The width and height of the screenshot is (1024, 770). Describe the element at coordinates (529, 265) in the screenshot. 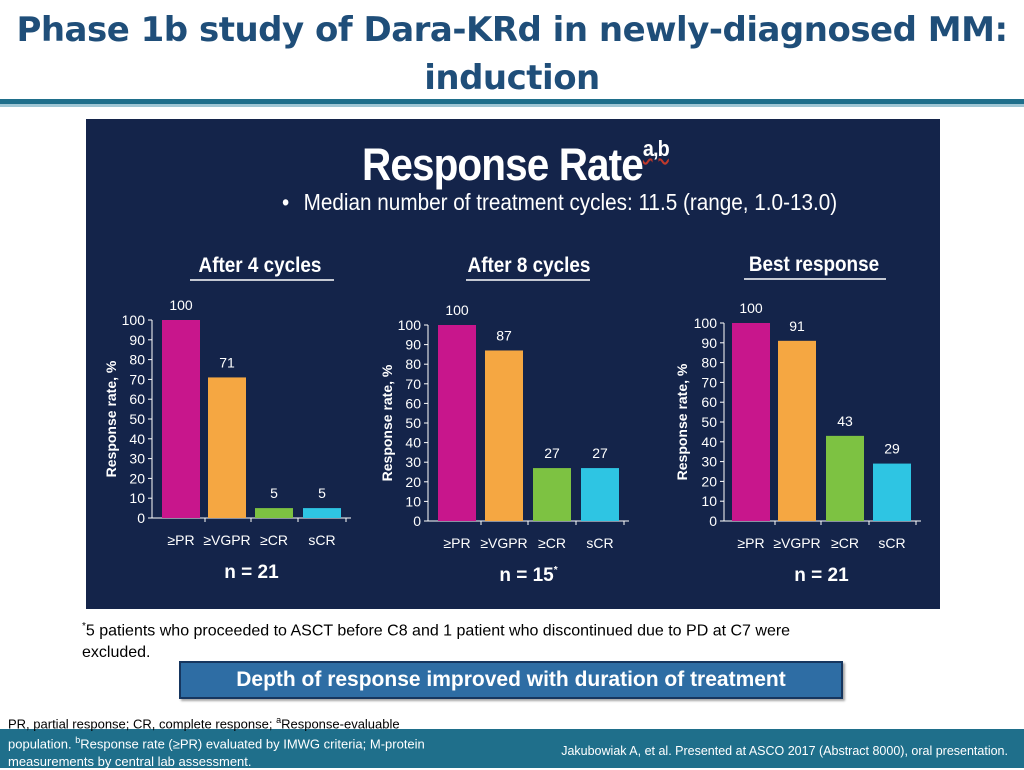

I see `chart-title: After 8 cycles` at that location.